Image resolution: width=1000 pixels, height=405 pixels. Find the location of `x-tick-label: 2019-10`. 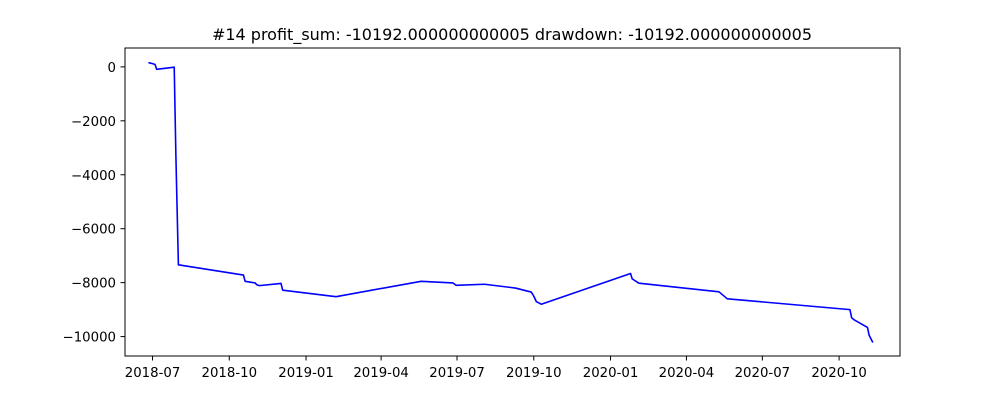

x-tick-label: 2019-10 is located at coordinates (534, 373).